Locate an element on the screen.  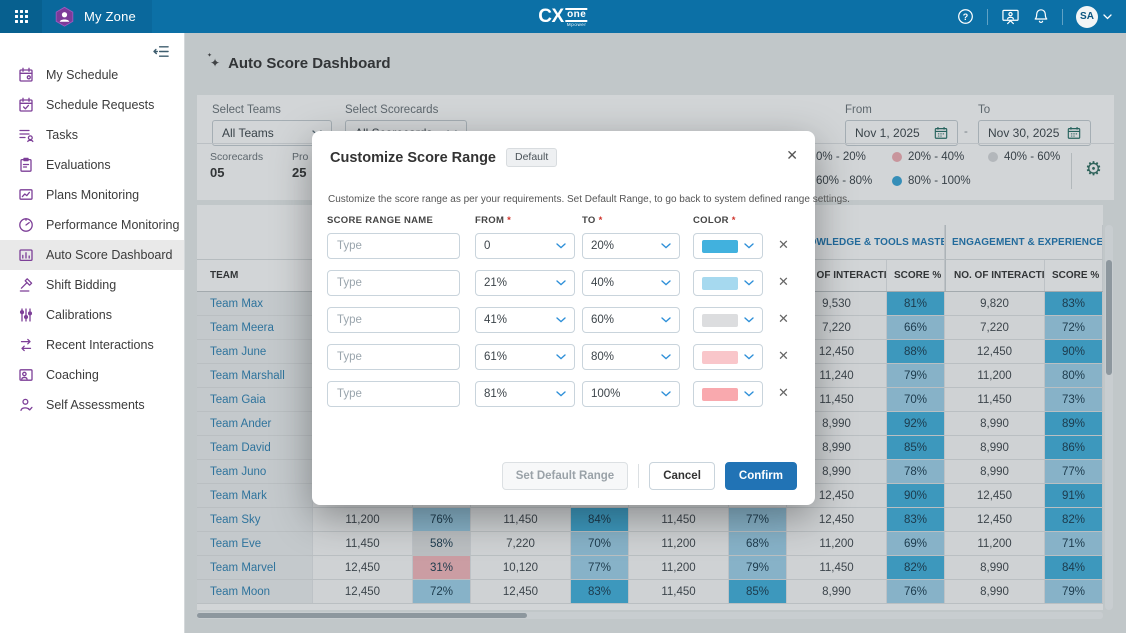
interactions-icon is located at coordinates (26, 345).